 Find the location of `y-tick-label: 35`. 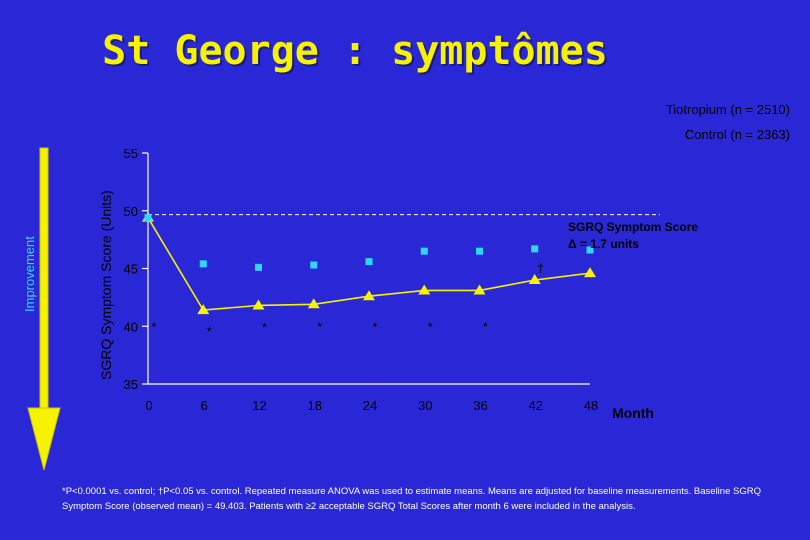

y-tick-label: 35 is located at coordinates (131, 384).